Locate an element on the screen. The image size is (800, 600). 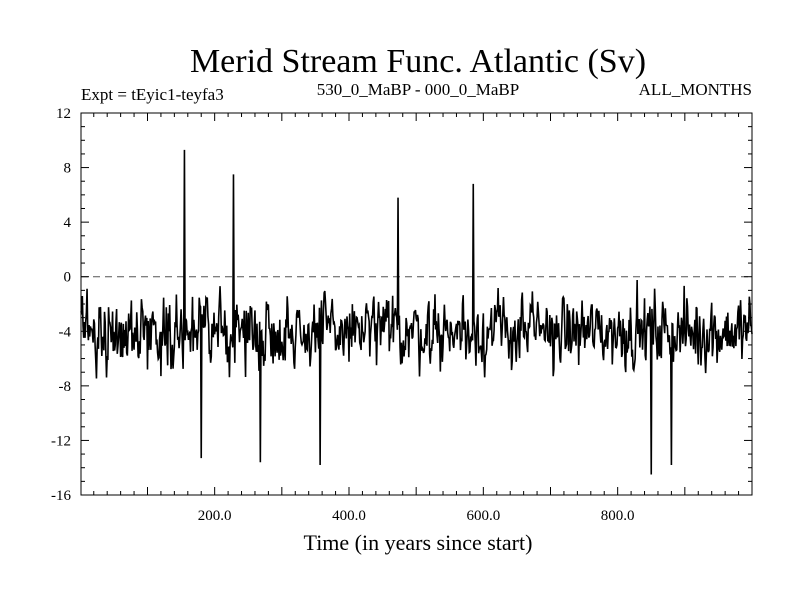
y-tick-label: -16 is located at coordinates (61, 496).